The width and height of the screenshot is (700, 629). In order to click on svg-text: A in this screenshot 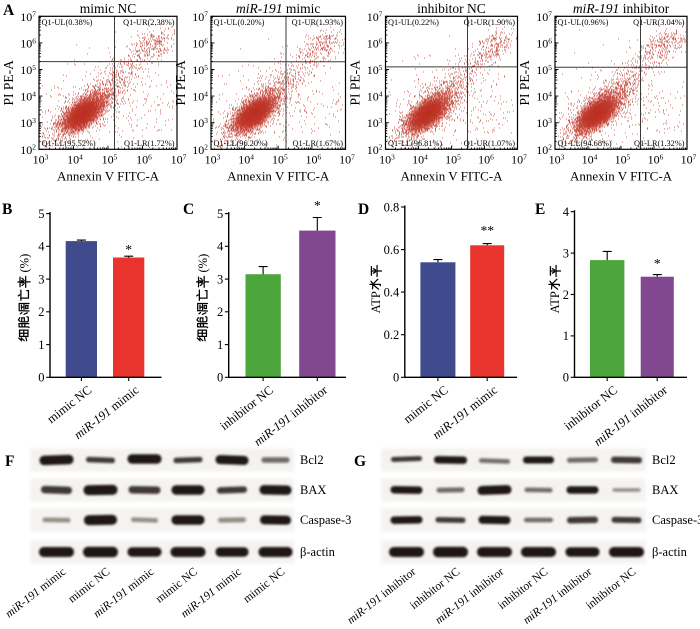, I will do `click(9, 10)`.